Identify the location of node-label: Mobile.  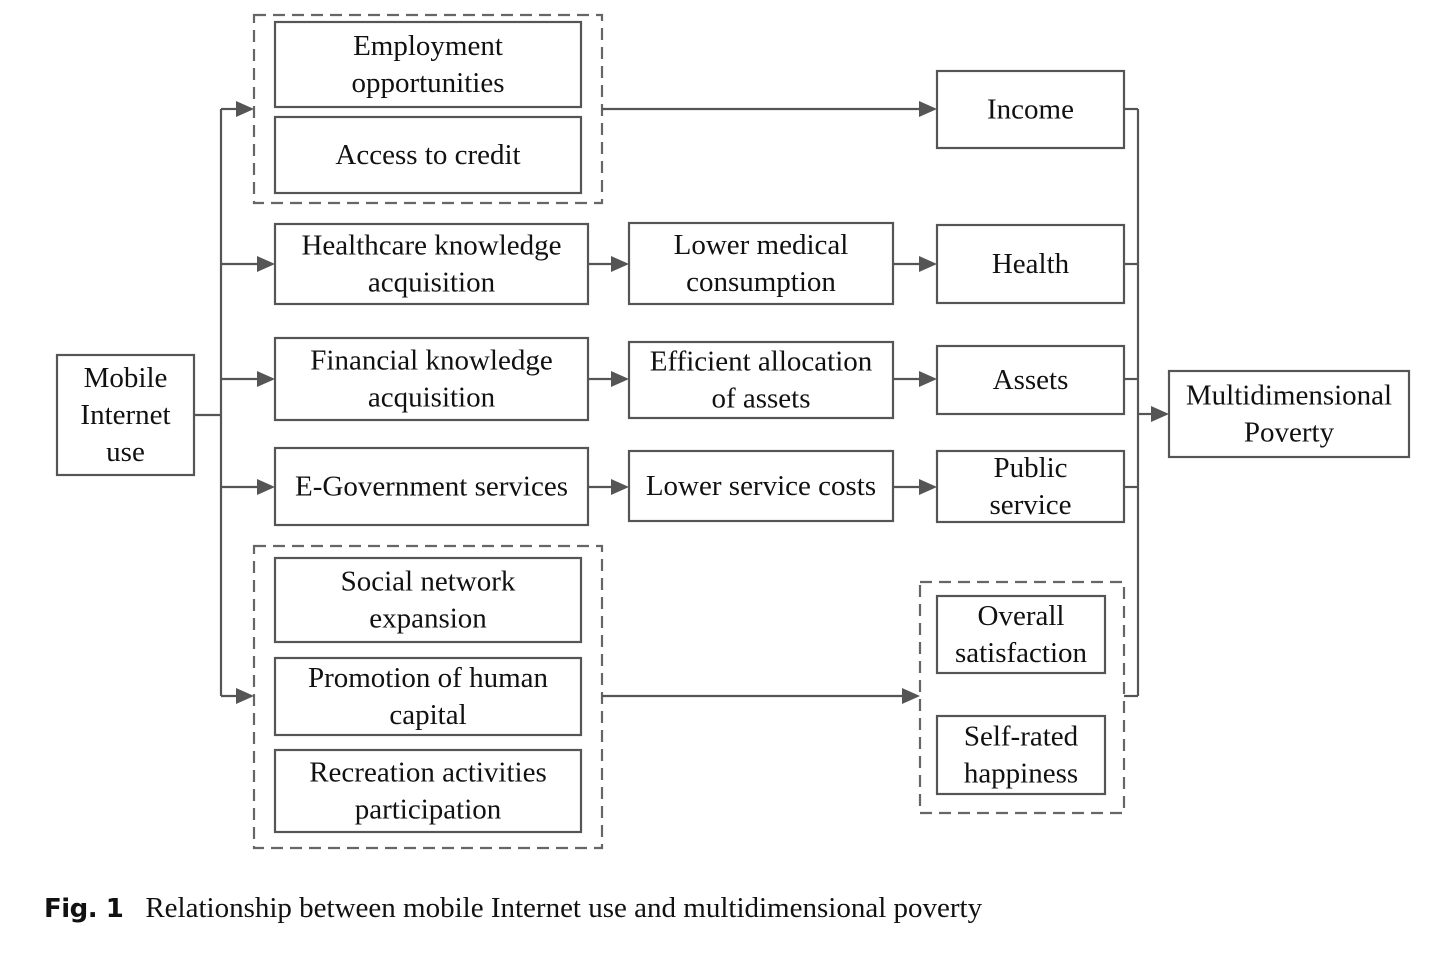
(126, 378).